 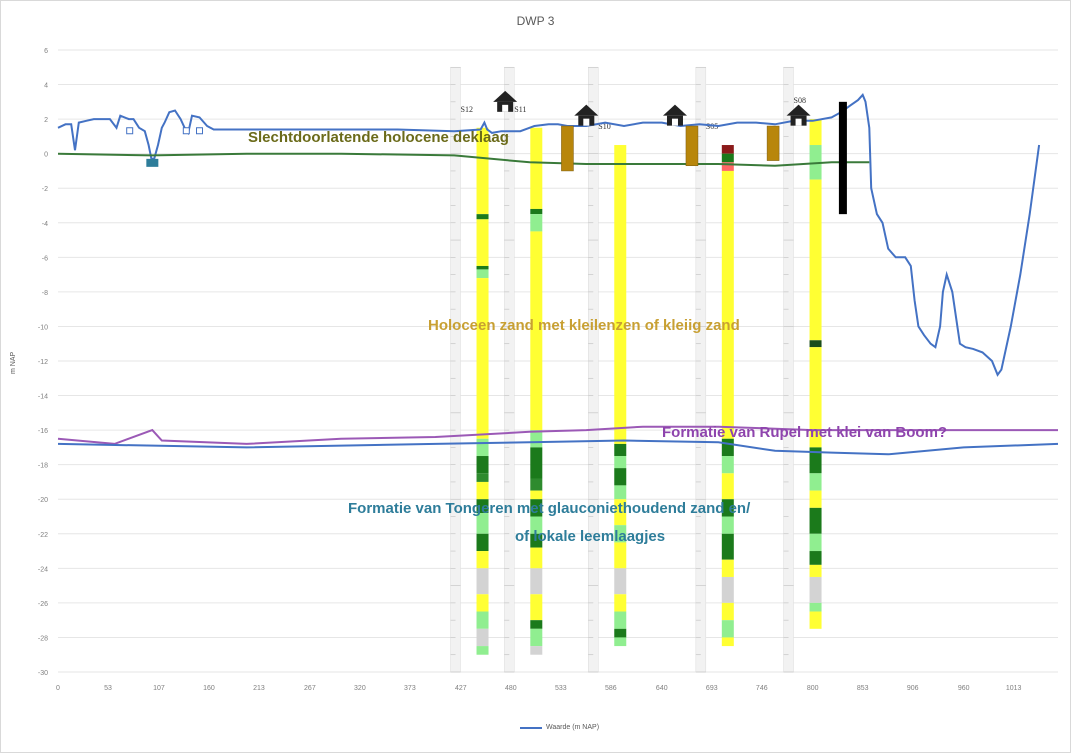 I want to click on y-tick-label: -12, so click(x=43, y=362).